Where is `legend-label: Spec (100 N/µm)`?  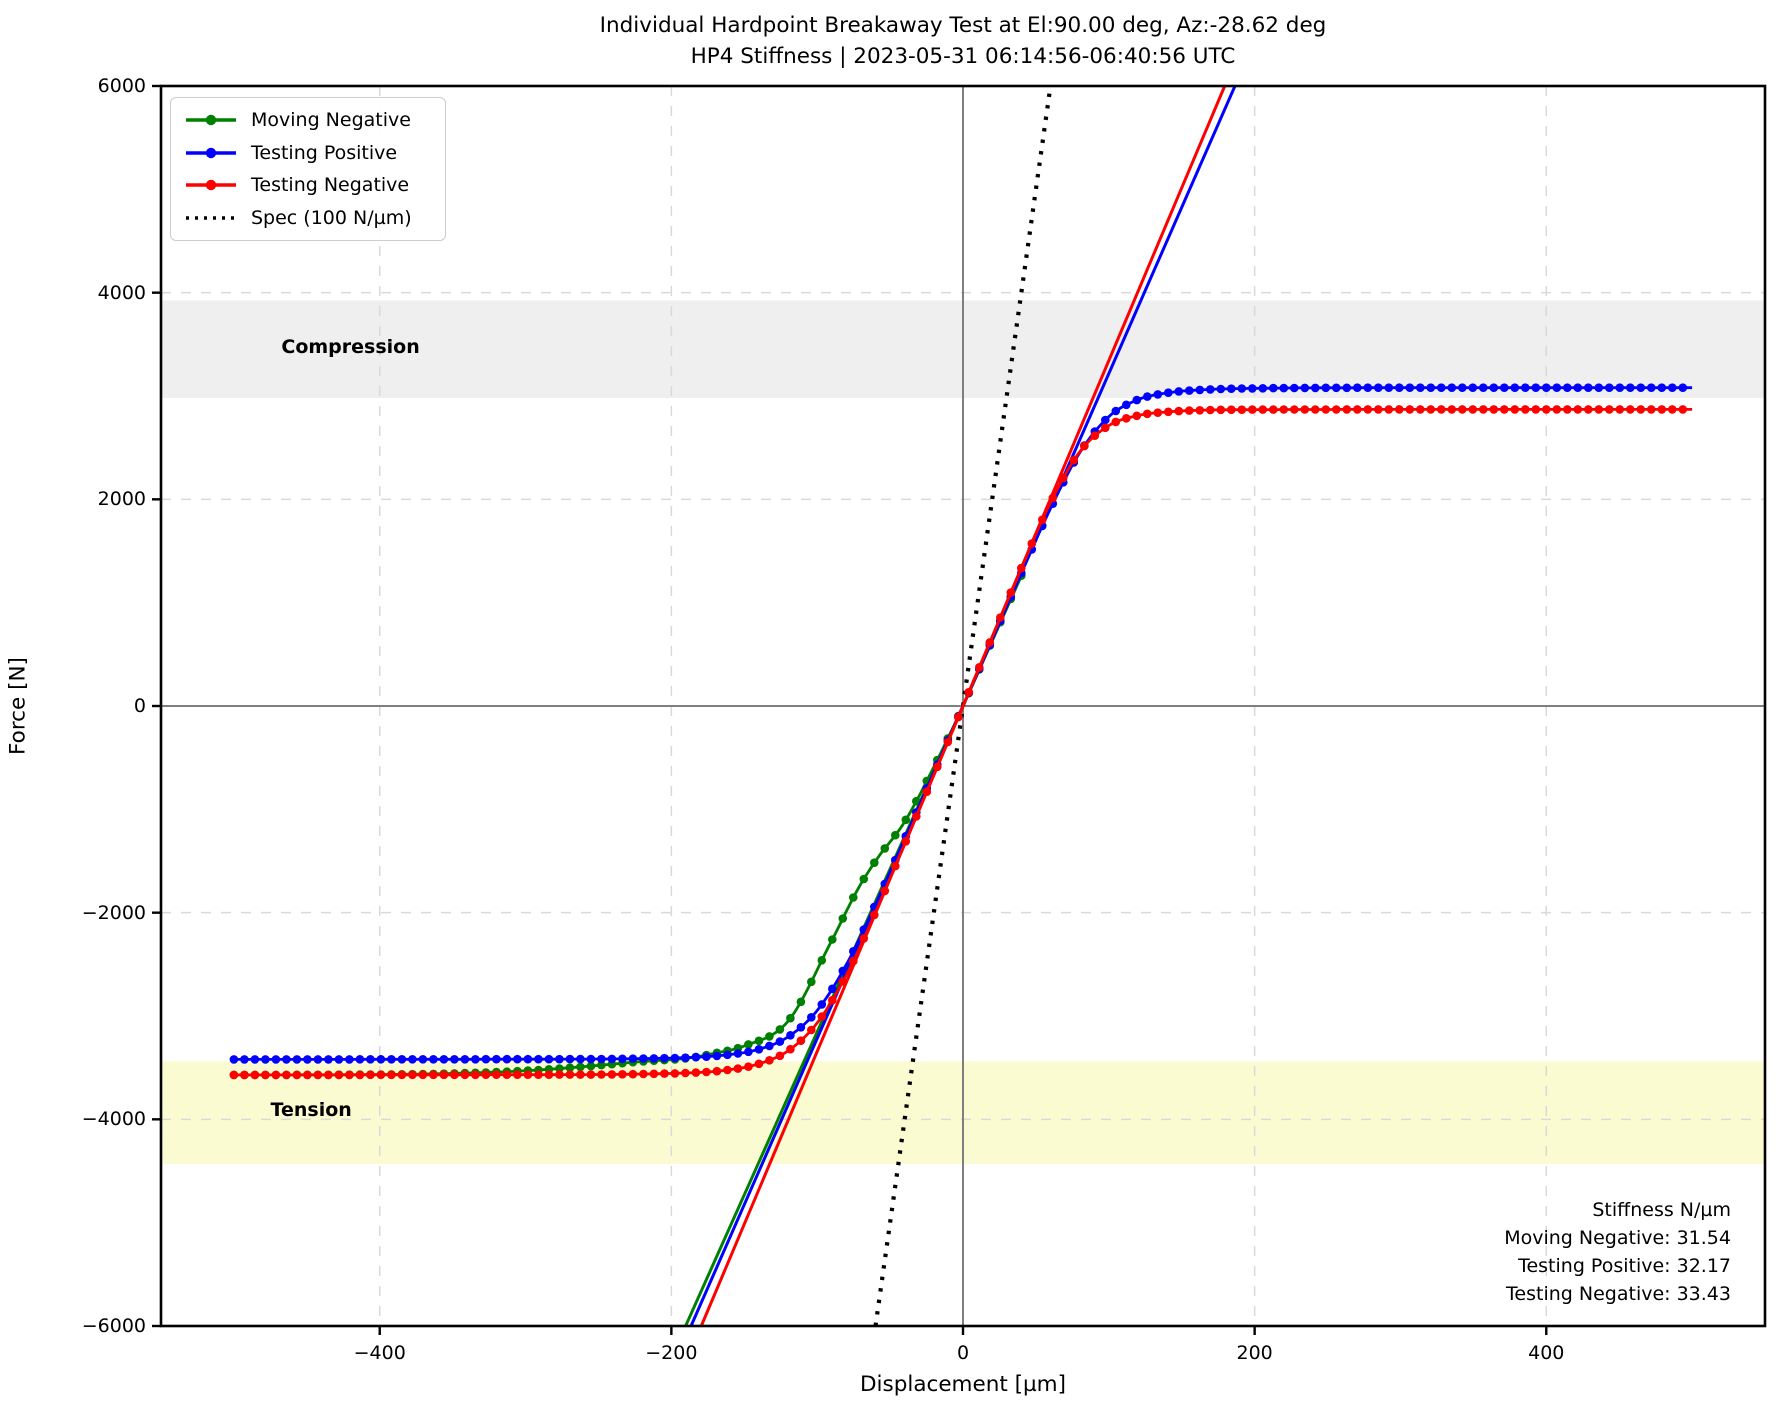 legend-label: Spec (100 N/µm) is located at coordinates (331, 217).